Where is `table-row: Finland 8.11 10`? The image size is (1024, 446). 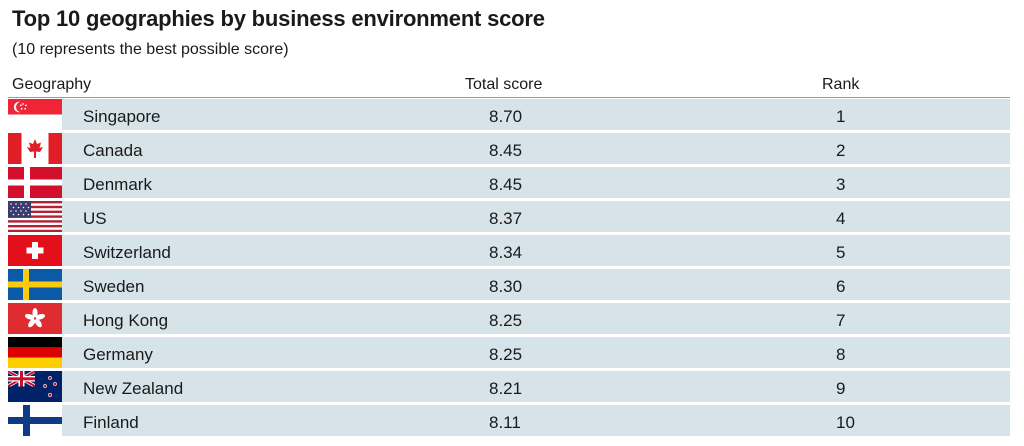
table-row: Finland 8.11 10 is located at coordinates (509, 420).